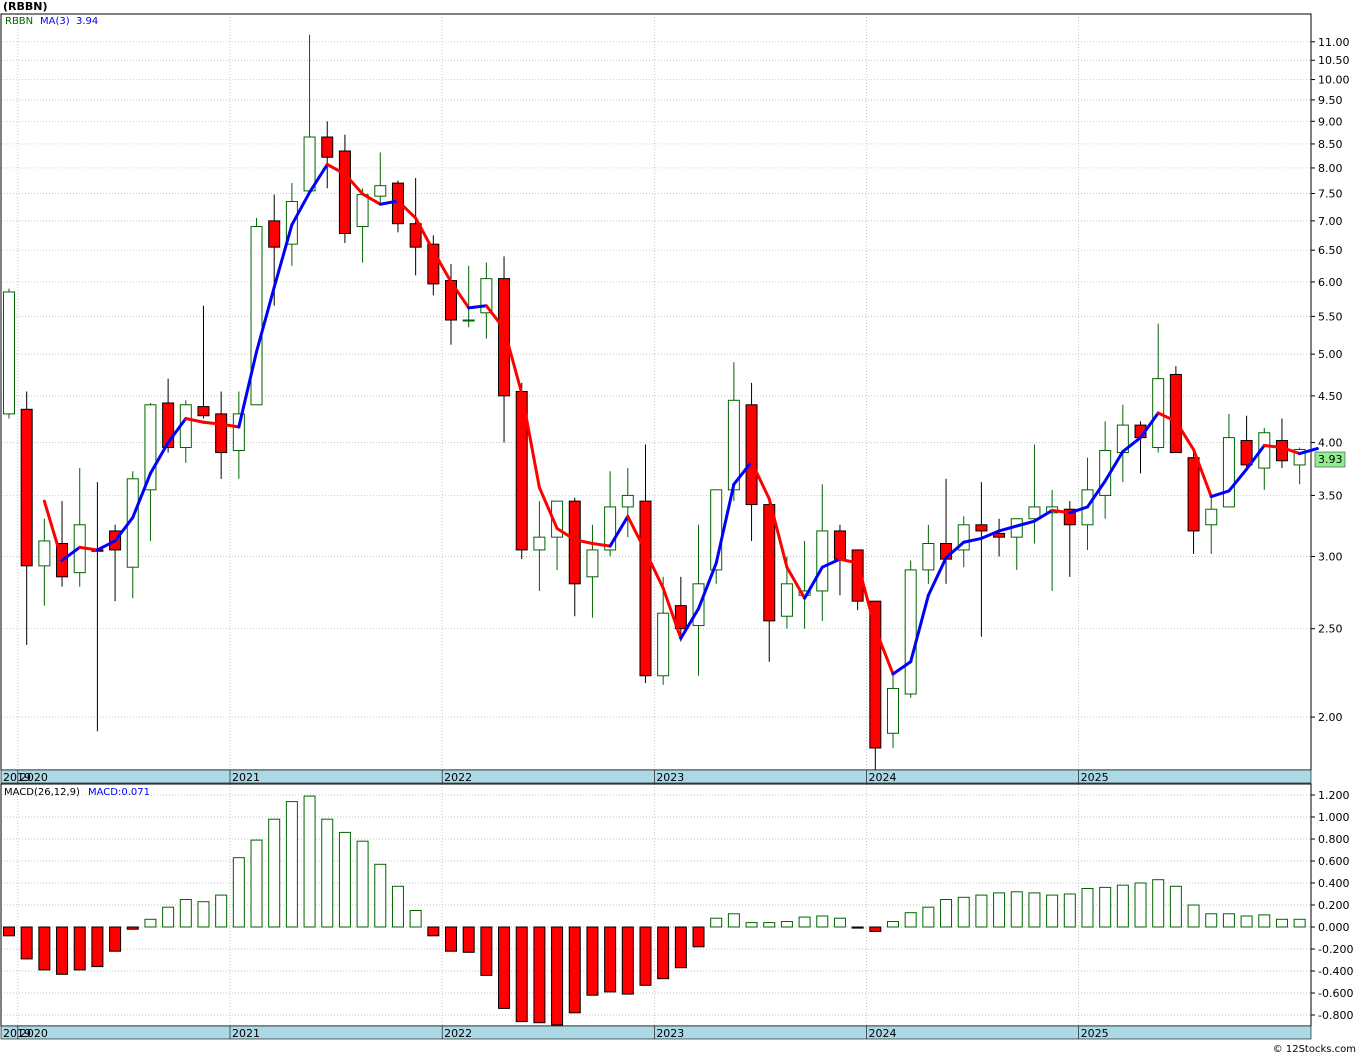 This screenshot has width=1360, height=1056. What do you see at coordinates (1335, 971) in the screenshot?
I see `macd-y-tick-label: -0.400` at bounding box center [1335, 971].